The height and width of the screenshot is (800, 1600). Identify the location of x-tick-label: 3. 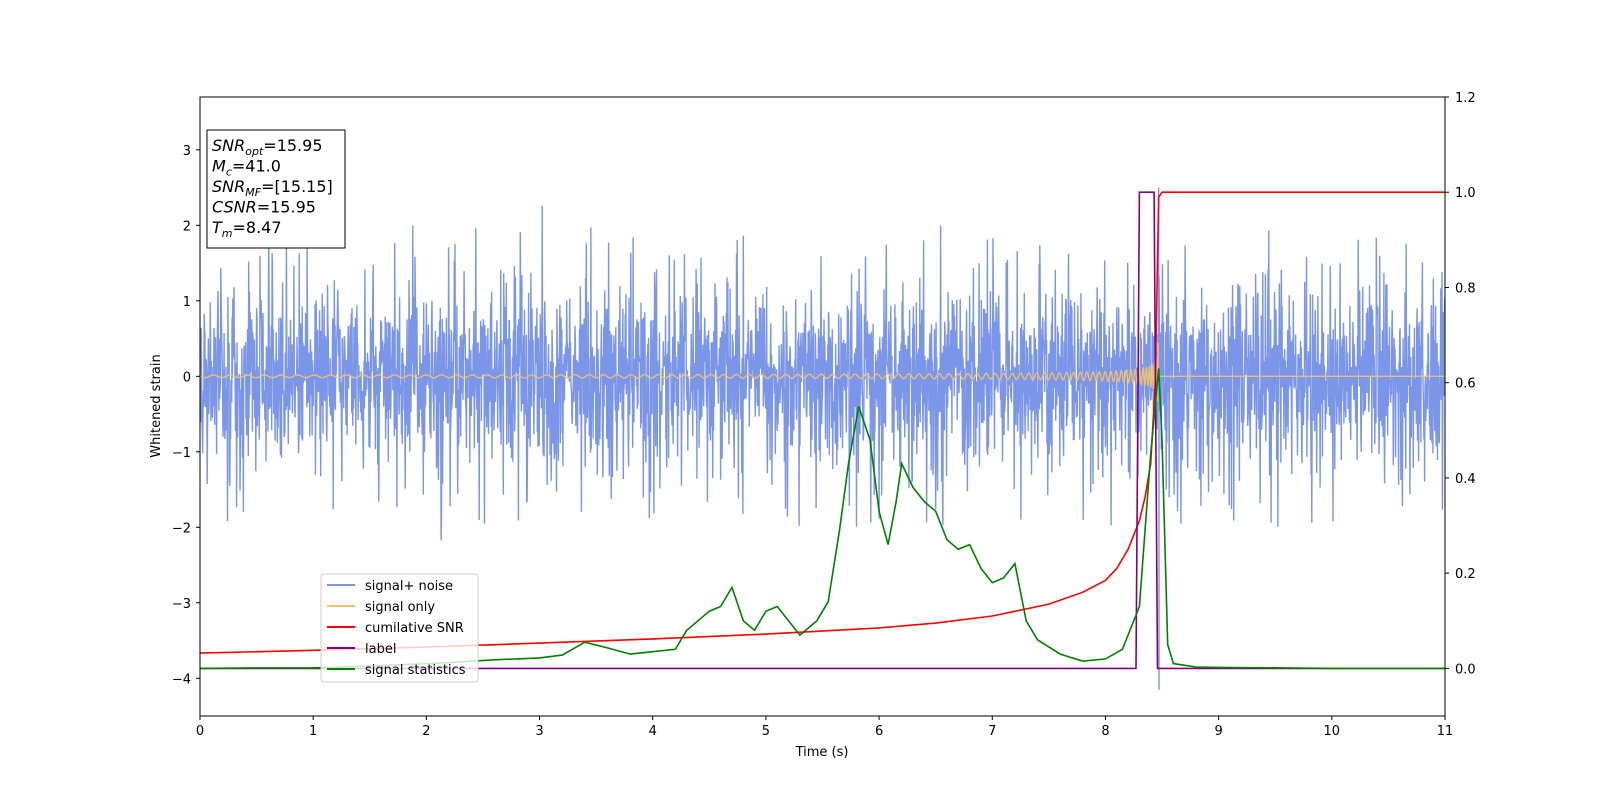
(539, 731).